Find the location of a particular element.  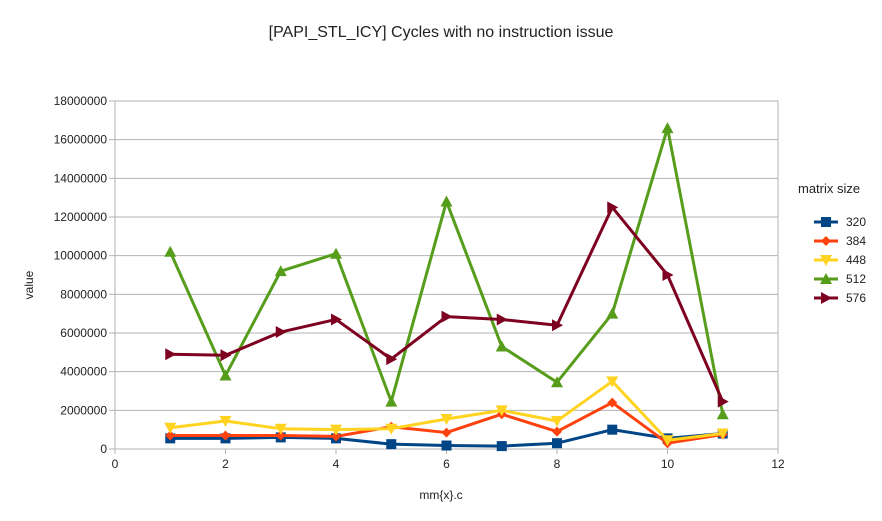

y-tick-label-7: 14000000 is located at coordinates (81, 178).